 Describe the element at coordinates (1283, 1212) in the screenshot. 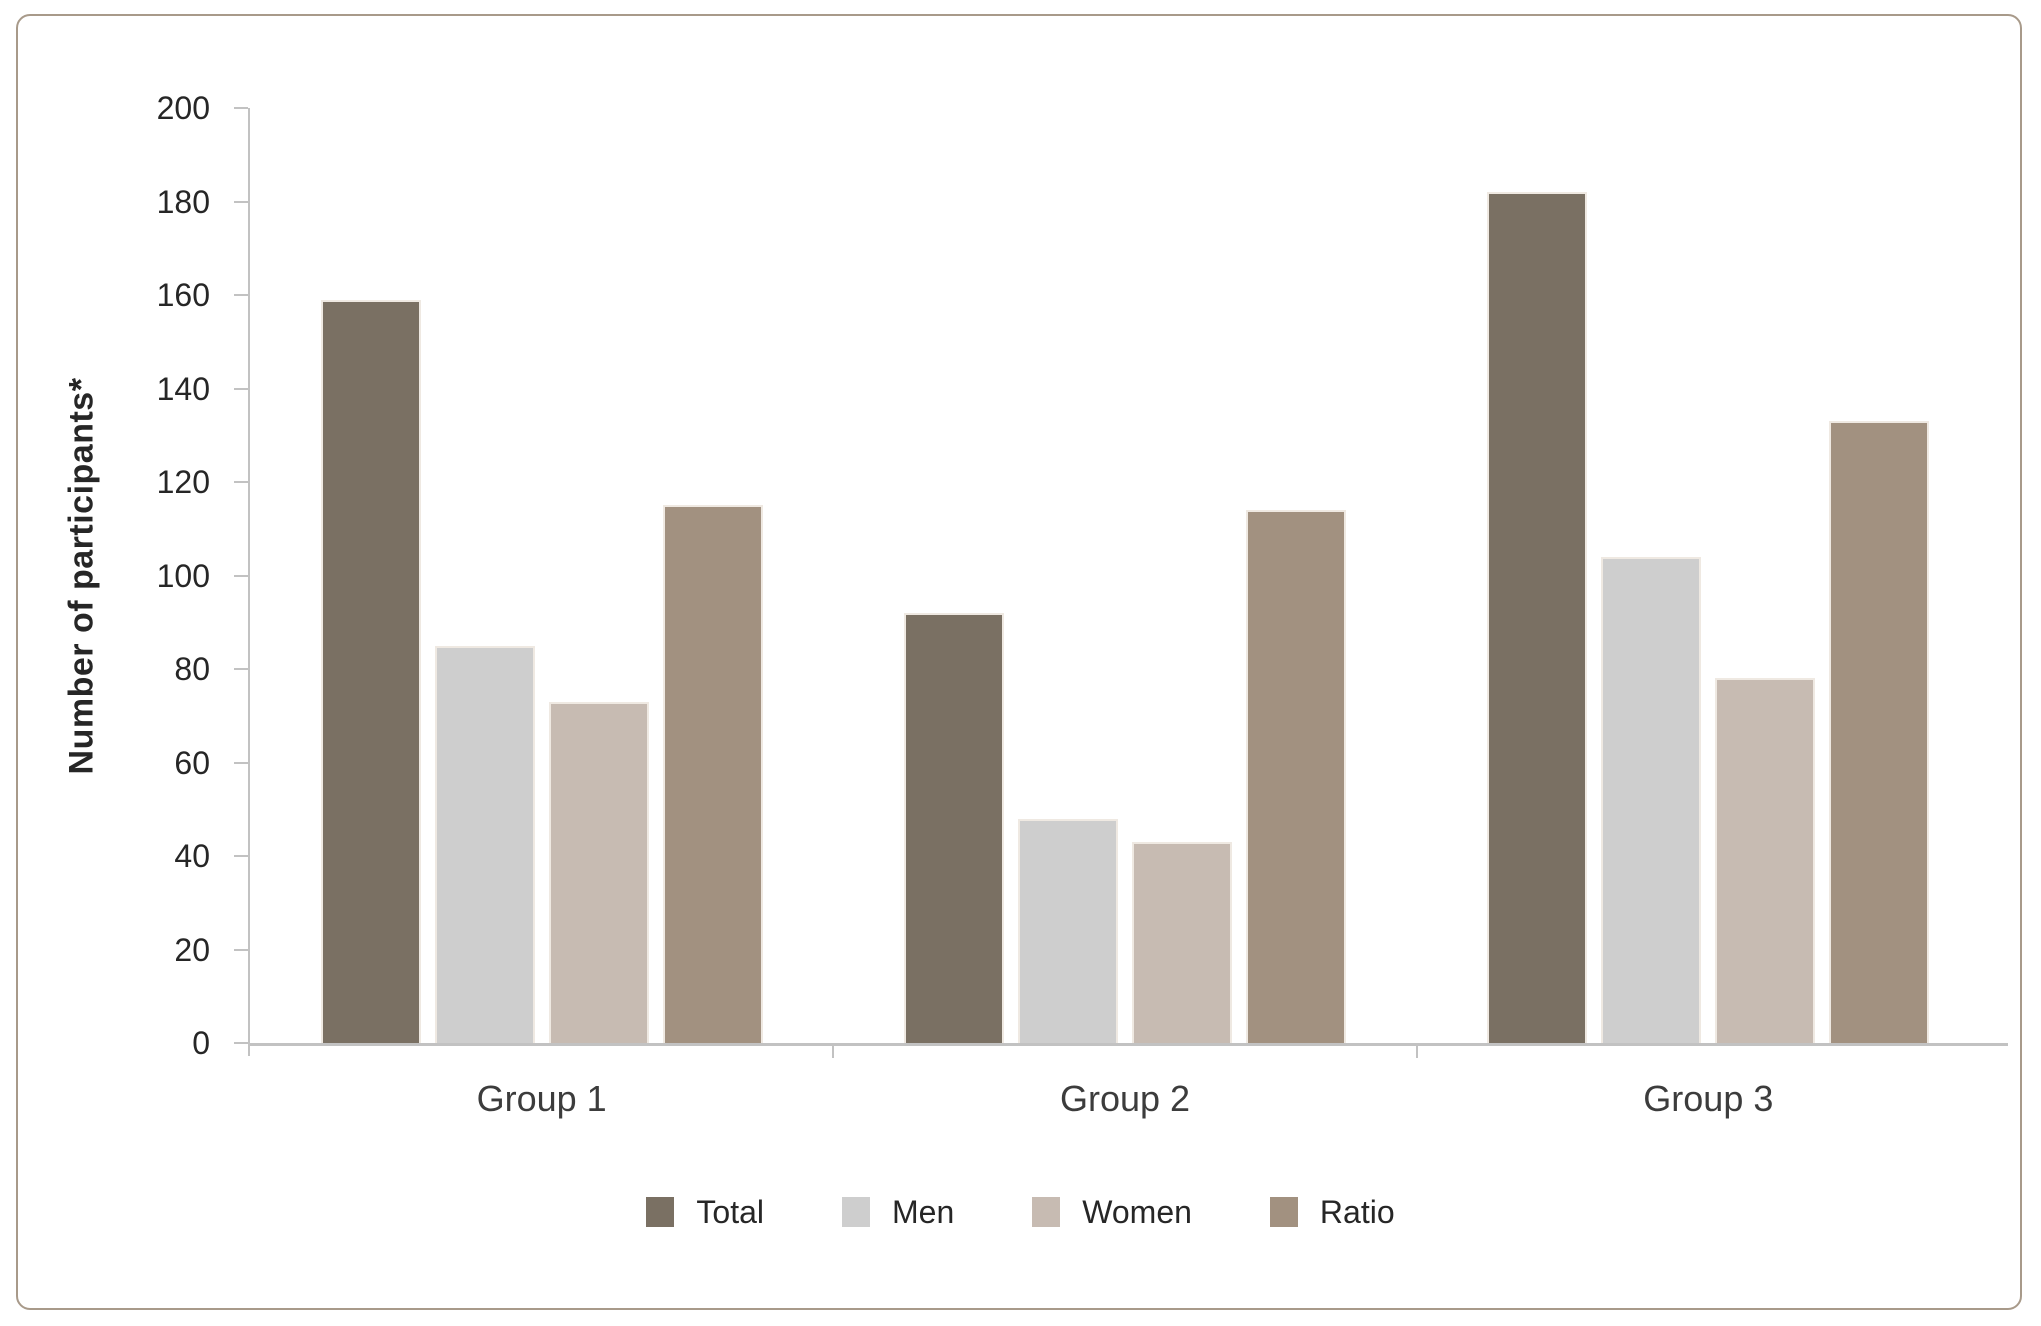

I see `legend-swatch-ratio` at that location.